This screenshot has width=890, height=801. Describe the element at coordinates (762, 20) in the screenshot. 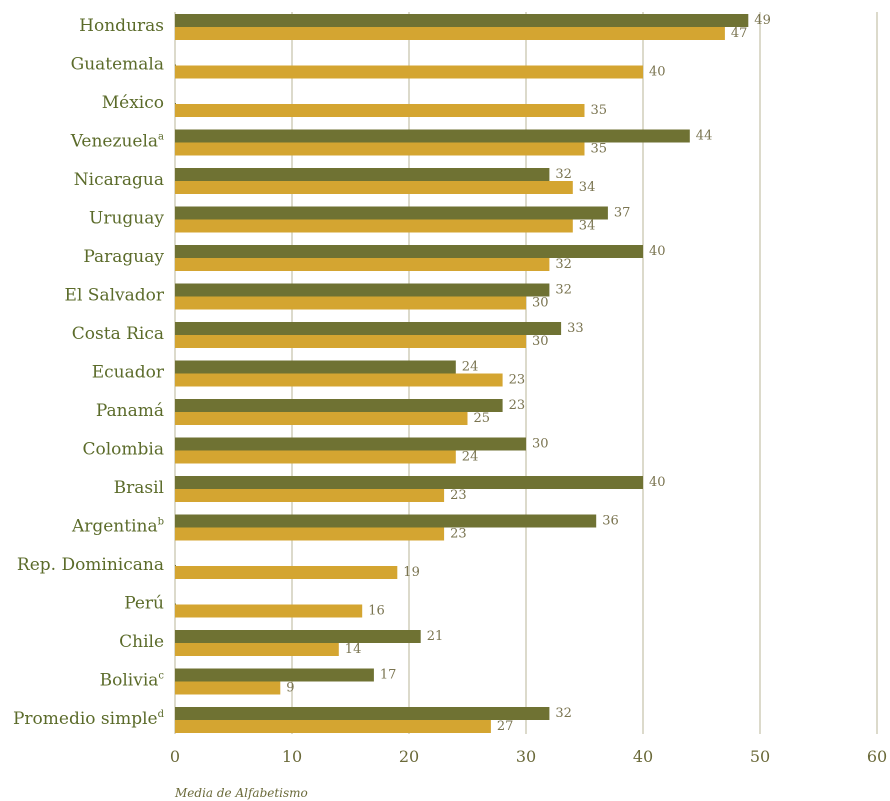

I see `value-label: 49` at that location.